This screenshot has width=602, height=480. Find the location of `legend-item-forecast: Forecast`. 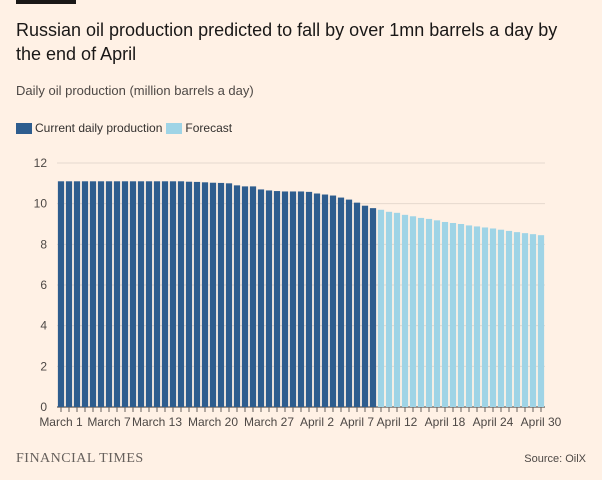

legend-item-forecast: Forecast is located at coordinates (199, 128).